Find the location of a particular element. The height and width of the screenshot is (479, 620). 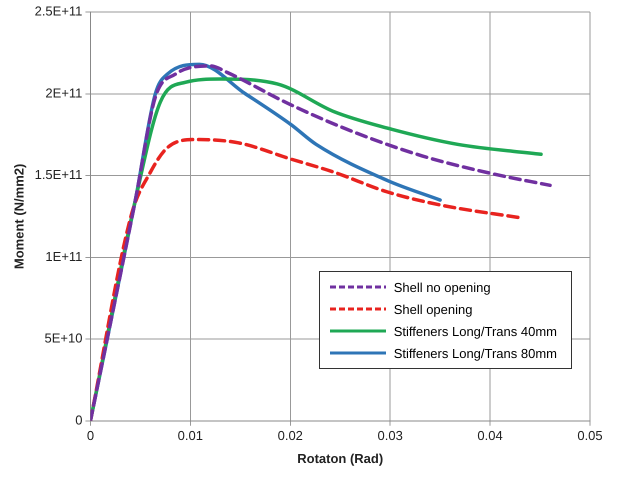

y-tick-label: 5E+10 is located at coordinates (63, 338).